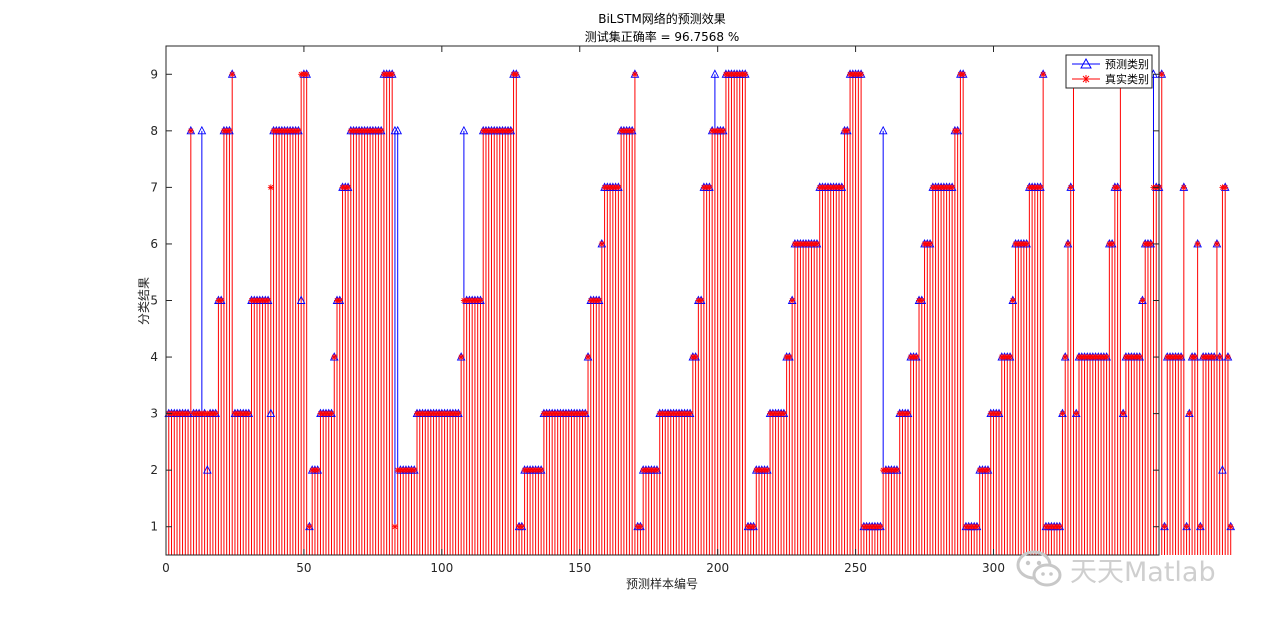  What do you see at coordinates (441, 568) in the screenshot?
I see `x-tick-label: 100` at bounding box center [441, 568].